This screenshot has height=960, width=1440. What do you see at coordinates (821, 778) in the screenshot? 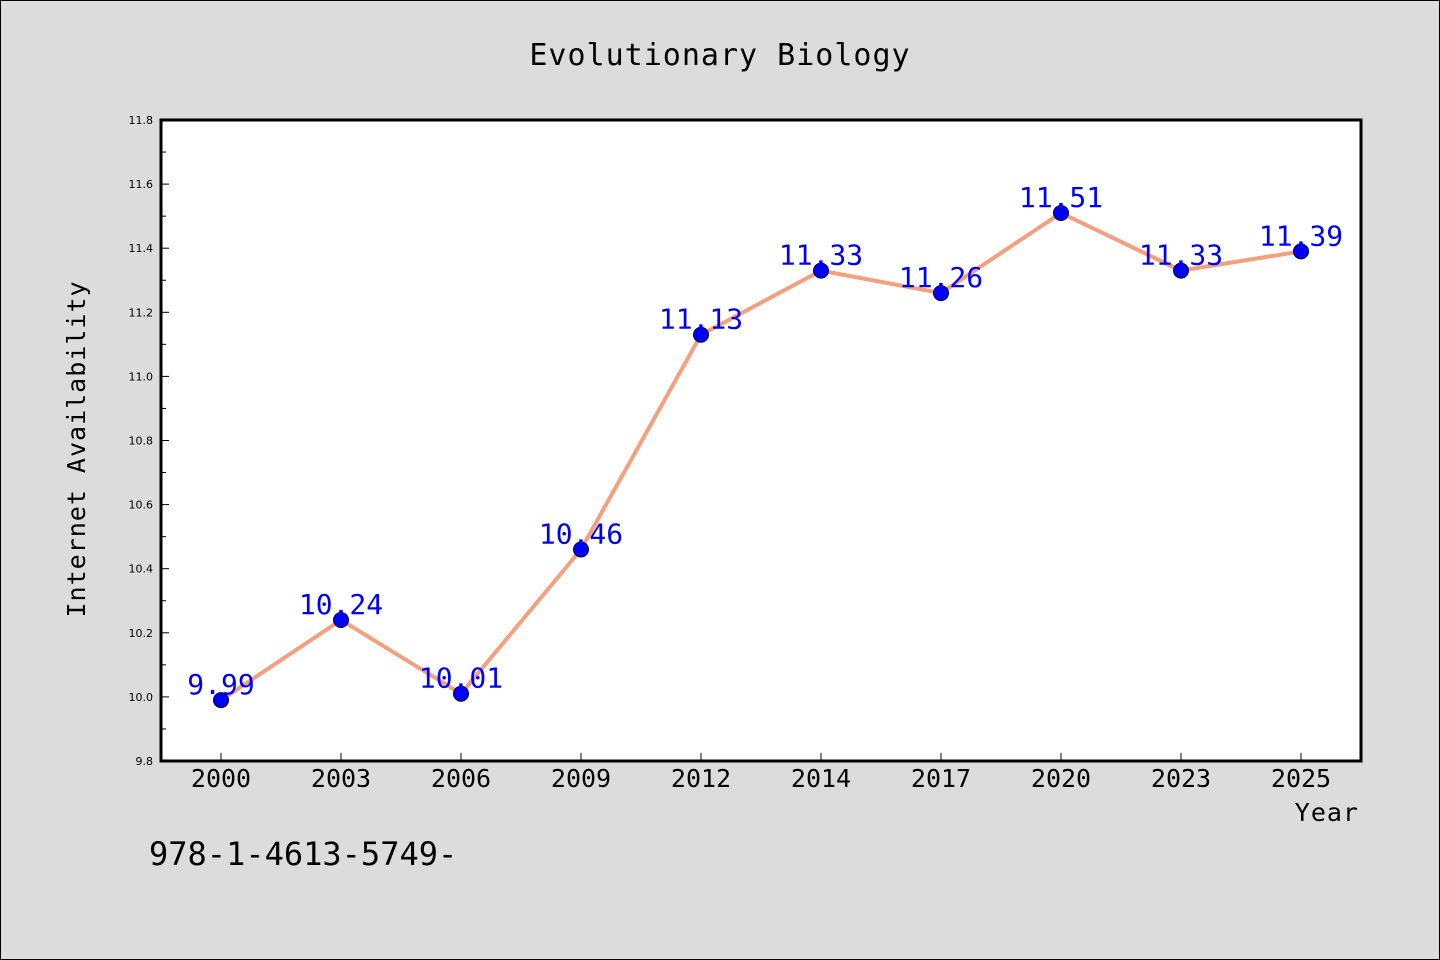
I see `x-tick-label: 2014` at bounding box center [821, 778].